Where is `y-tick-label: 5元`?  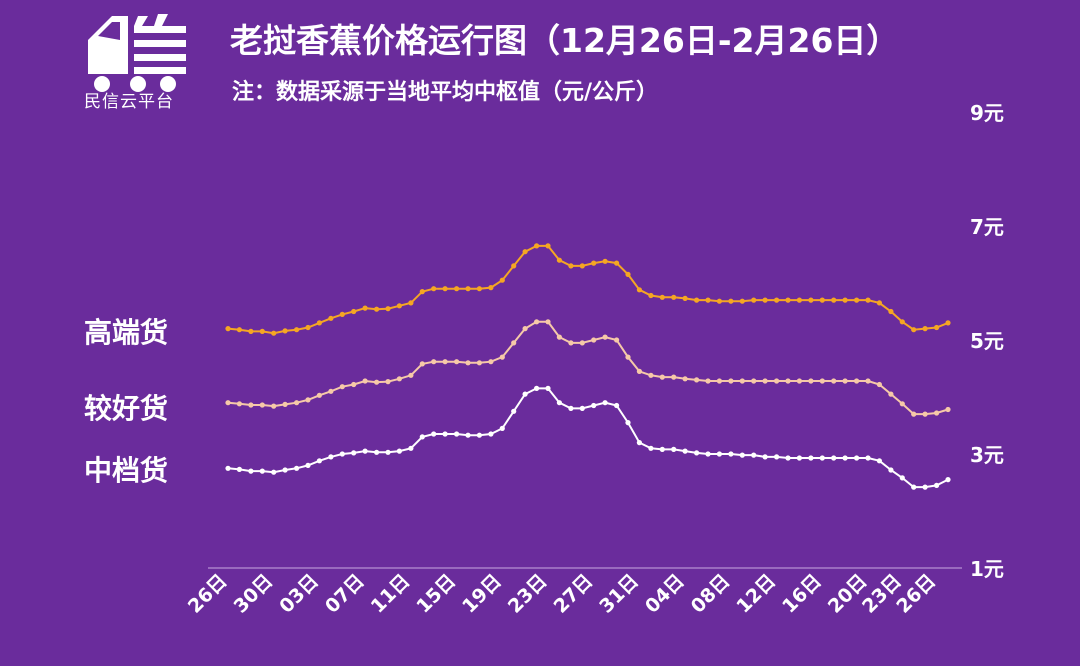 y-tick-label: 5元 is located at coordinates (987, 341).